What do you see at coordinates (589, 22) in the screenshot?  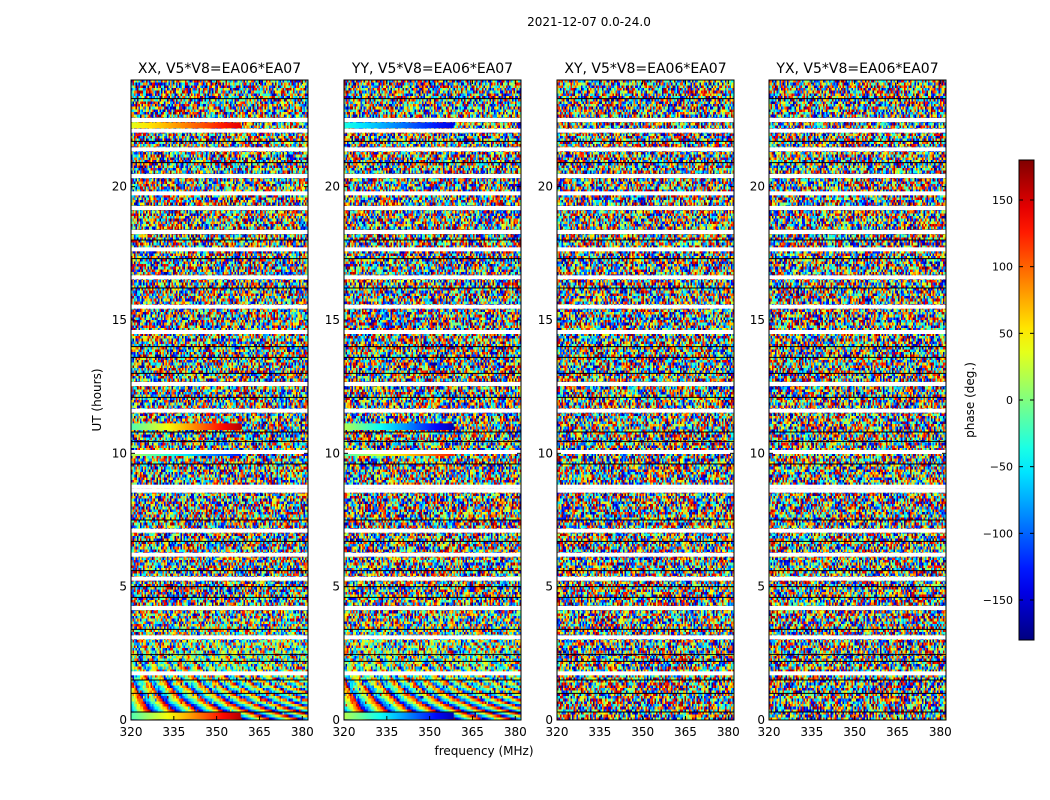 I see `figure-title: 2021-12-07 0.0-24.0` at bounding box center [589, 22].